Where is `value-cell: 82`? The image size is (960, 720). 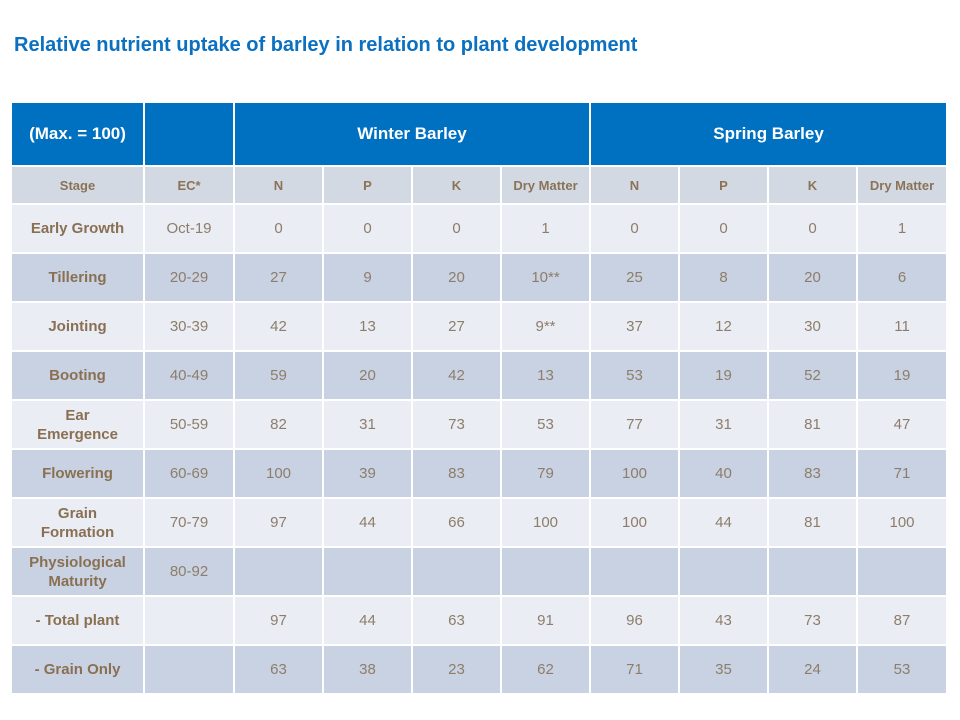 value-cell: 82 is located at coordinates (278, 424).